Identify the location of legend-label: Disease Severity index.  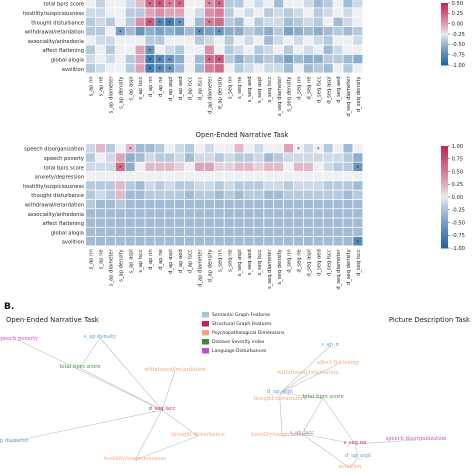
(238, 342).